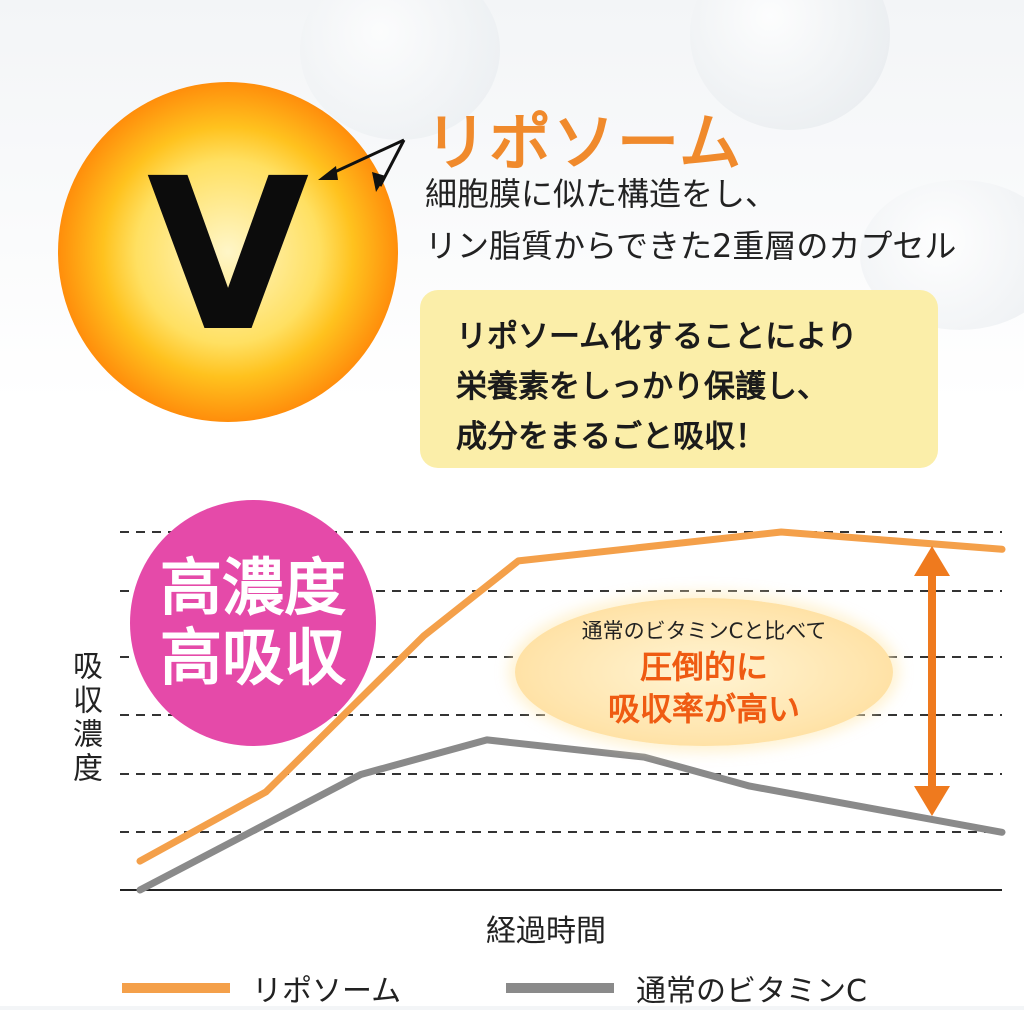 This screenshot has height=1010, width=1024. I want to click on legend-liposome: リポソーム, so click(261, 988).